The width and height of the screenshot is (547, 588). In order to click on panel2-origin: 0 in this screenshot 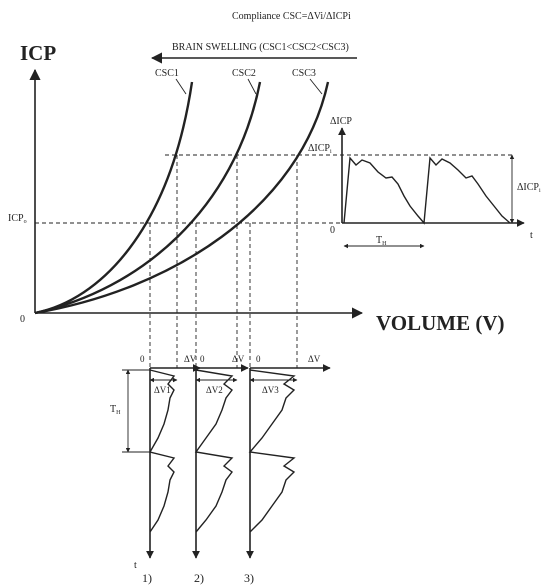, I will do `click(202, 359)`.